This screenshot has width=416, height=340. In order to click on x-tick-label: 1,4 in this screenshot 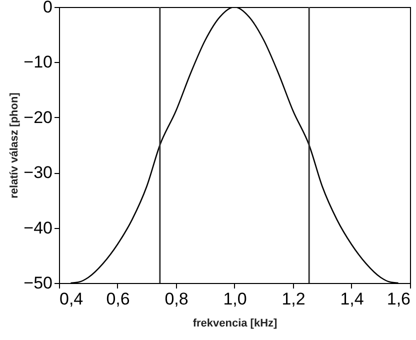, I will do `click(352, 299)`.